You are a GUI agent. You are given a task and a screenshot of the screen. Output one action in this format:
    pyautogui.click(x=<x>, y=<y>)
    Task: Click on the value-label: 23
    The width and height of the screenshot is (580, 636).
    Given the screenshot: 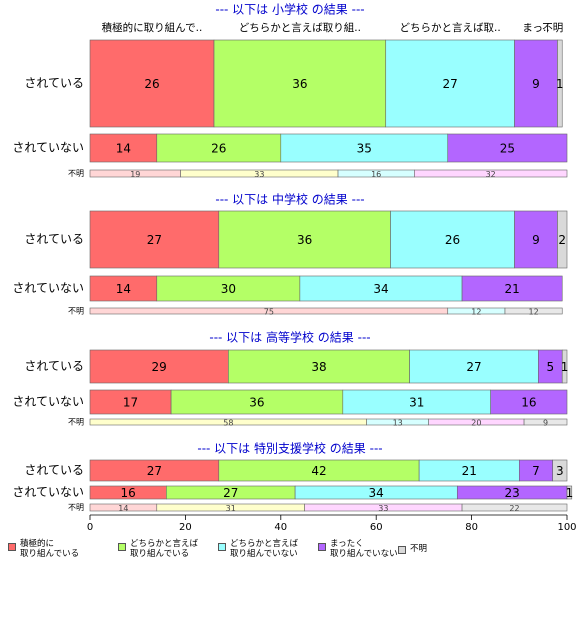 What is the action you would take?
    pyautogui.click(x=512, y=493)
    